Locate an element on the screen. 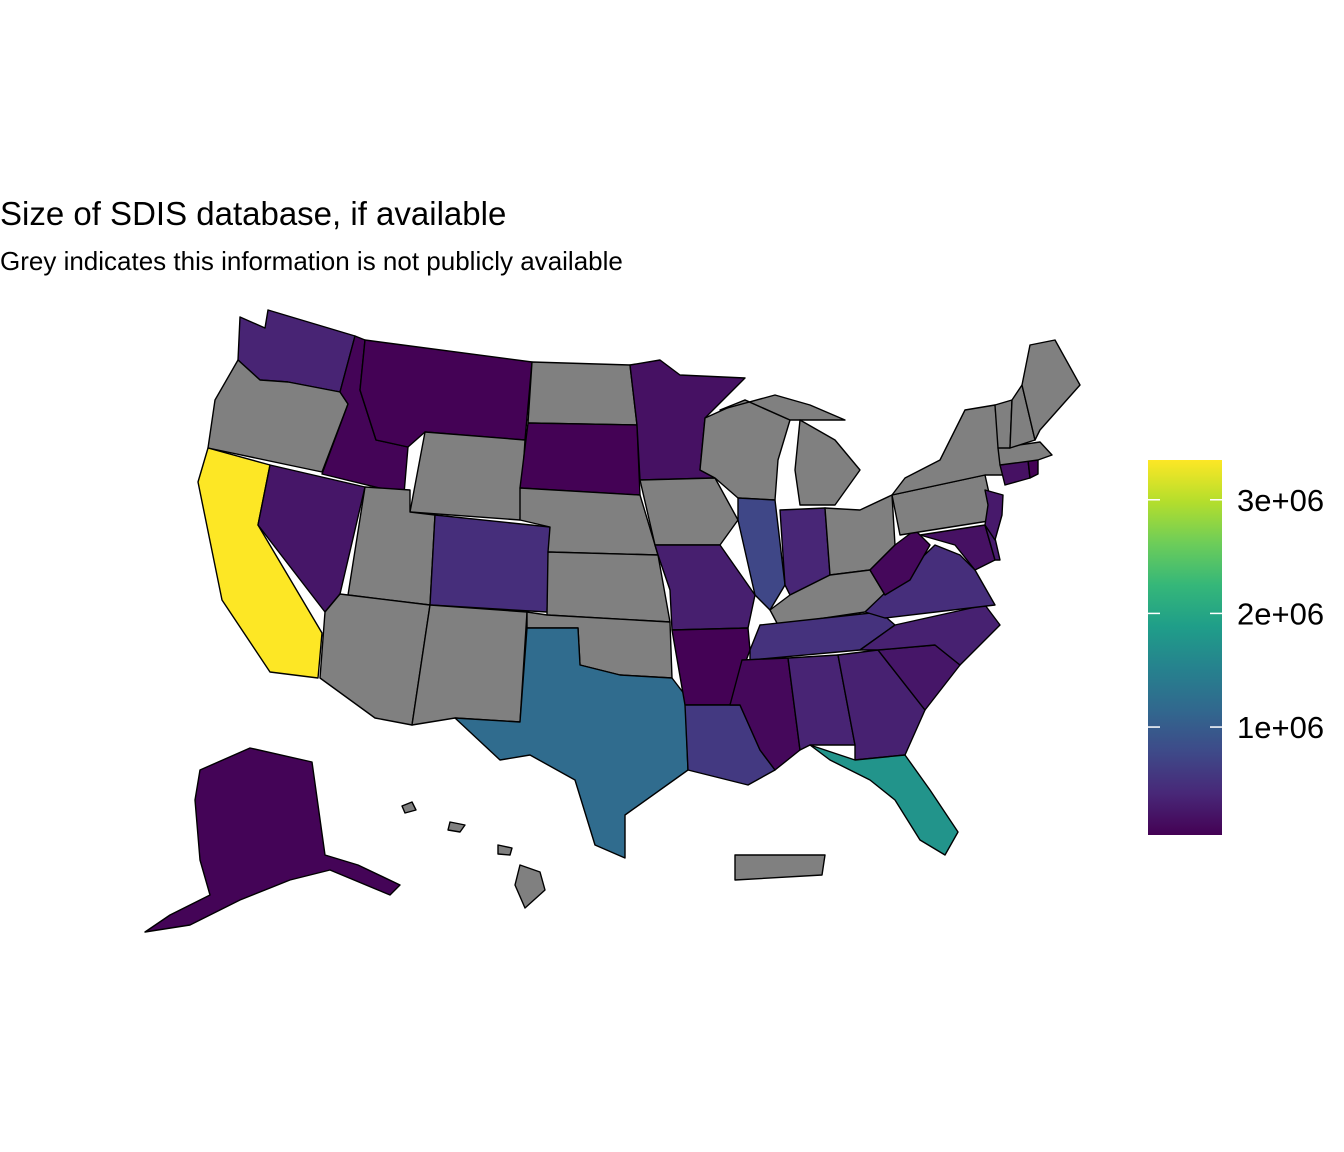 Image resolution: width=1344 pixels, height=1152 pixels. legend-tick-label: 1e+06 is located at coordinates (1280, 727).